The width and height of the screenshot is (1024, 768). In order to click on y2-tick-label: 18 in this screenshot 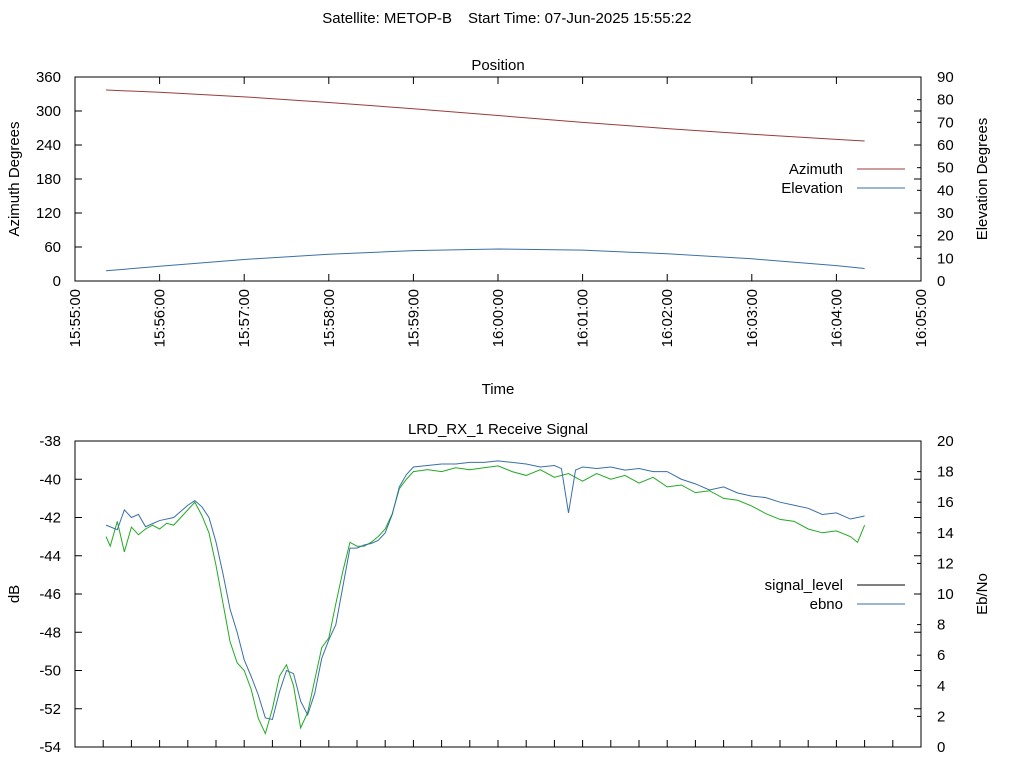, I will do `click(945, 472)`.